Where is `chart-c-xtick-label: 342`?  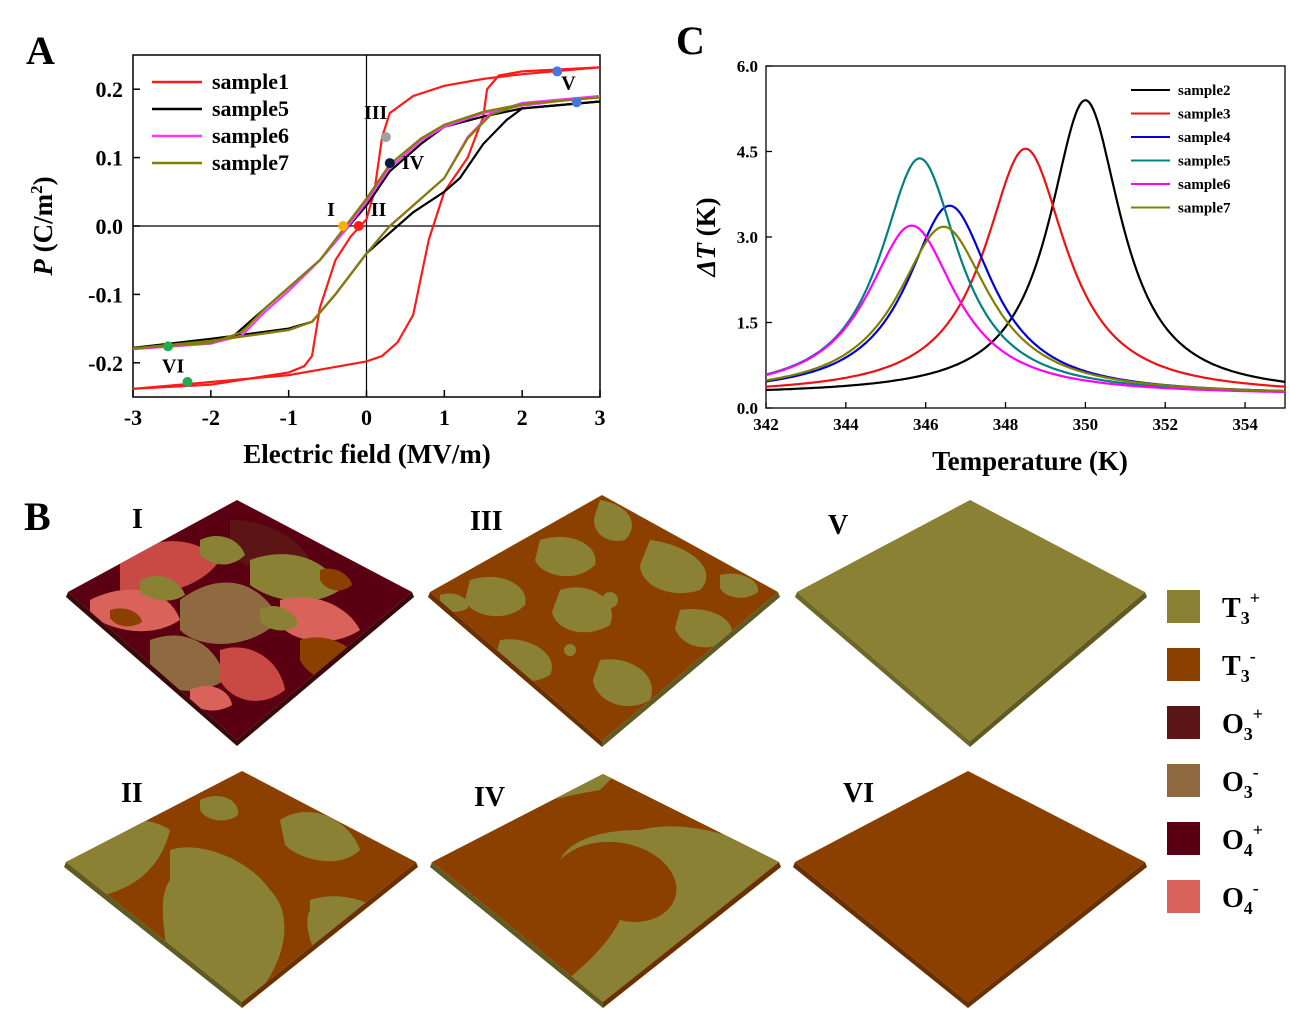 chart-c-xtick-label: 342 is located at coordinates (766, 424).